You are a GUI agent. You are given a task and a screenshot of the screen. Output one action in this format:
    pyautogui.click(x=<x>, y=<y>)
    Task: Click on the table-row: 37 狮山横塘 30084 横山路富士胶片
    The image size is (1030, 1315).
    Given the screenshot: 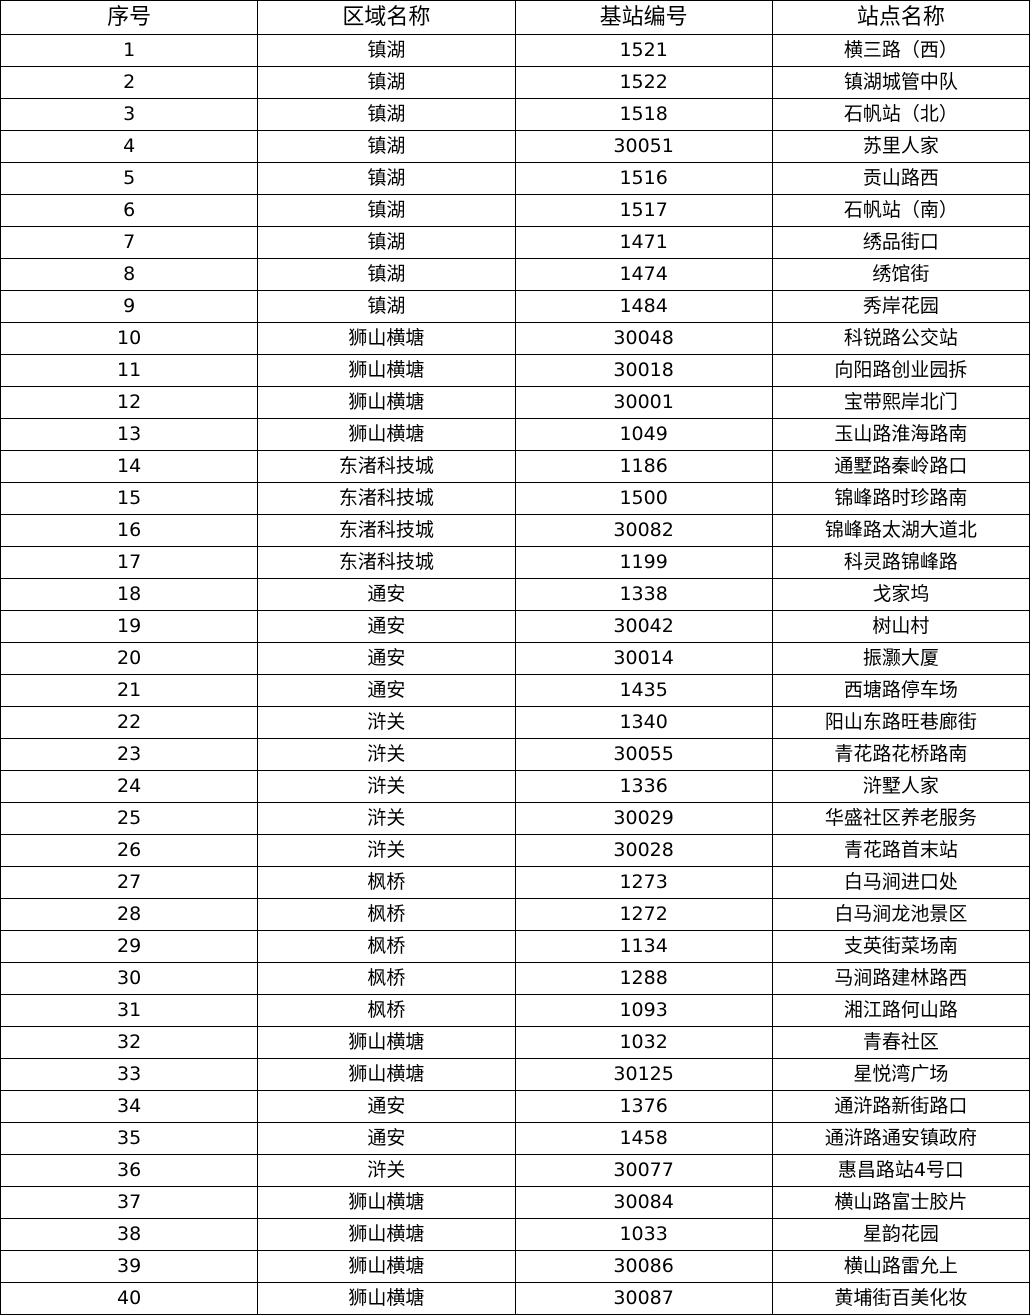 What is the action you would take?
    pyautogui.click(x=515, y=1202)
    